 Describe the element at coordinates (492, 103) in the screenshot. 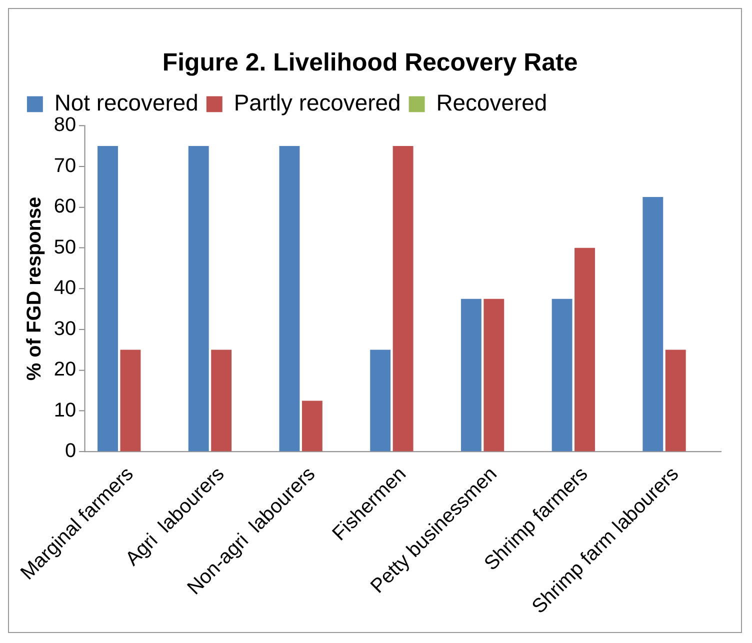

I see `legend-label: Recovered` at that location.